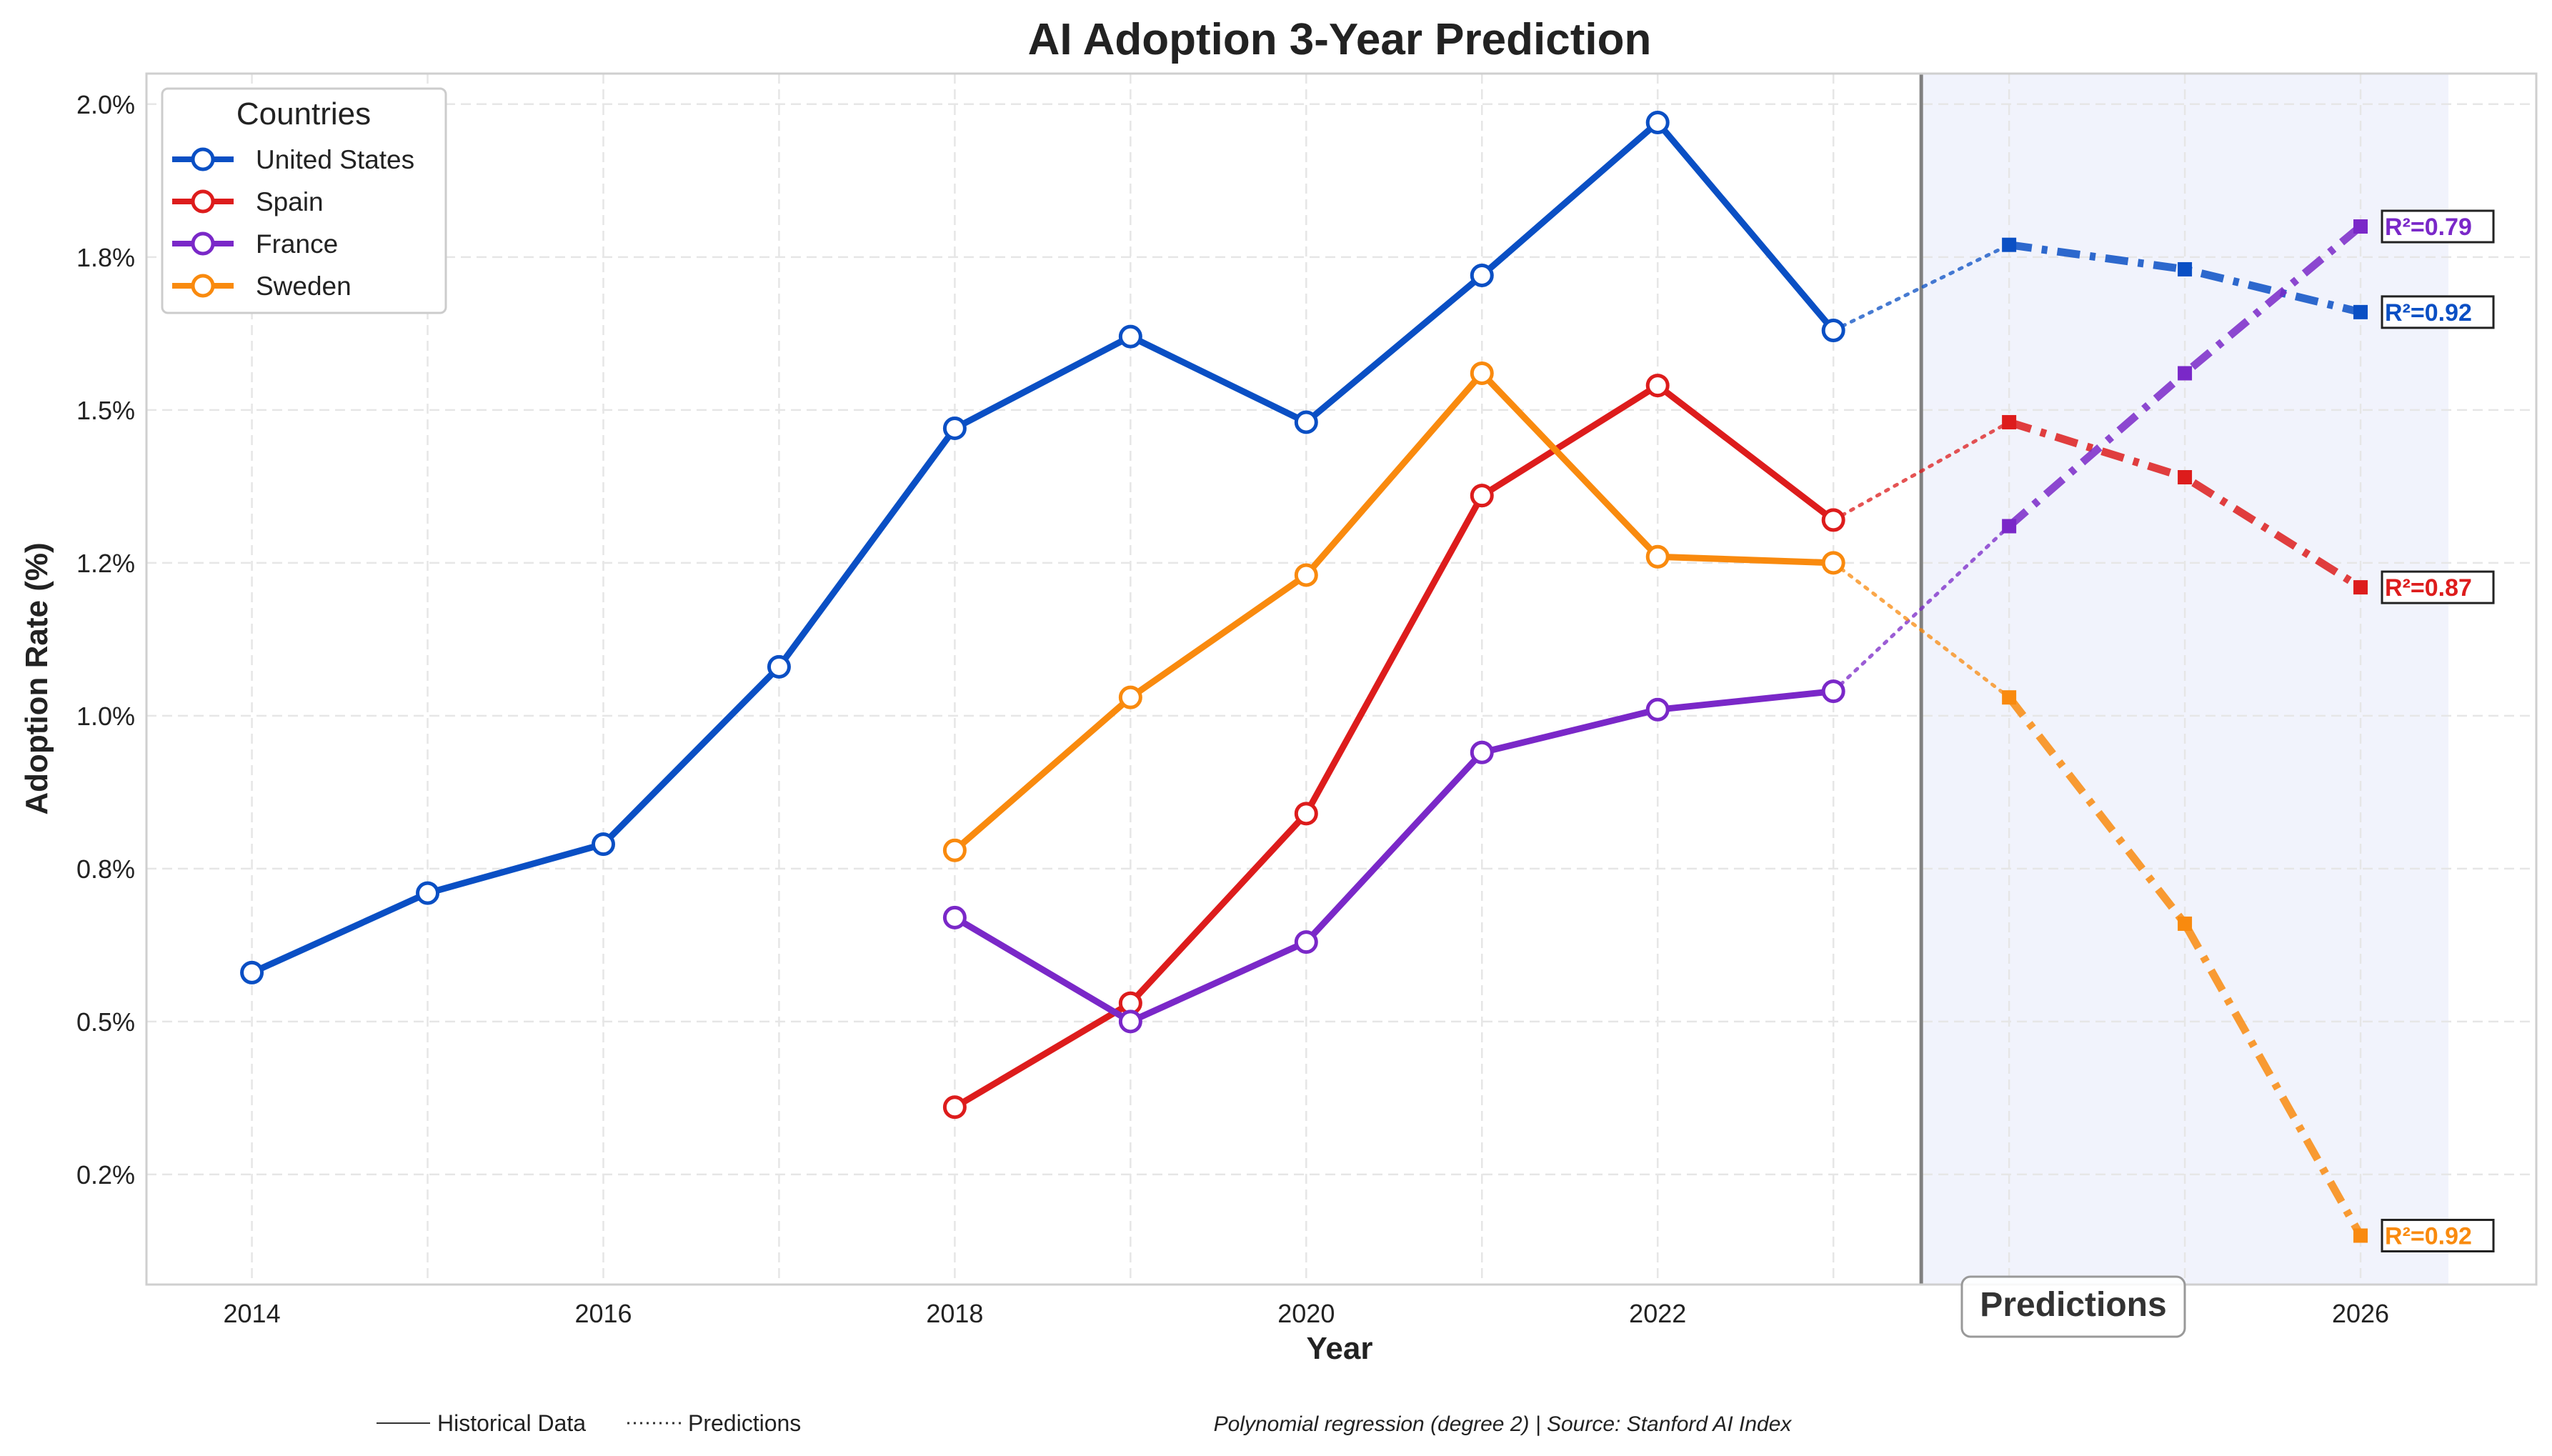 Image resolution: width=2552 pixels, height=1456 pixels. Describe the element at coordinates (335, 159) in the screenshot. I see `legend-label: United States` at that location.